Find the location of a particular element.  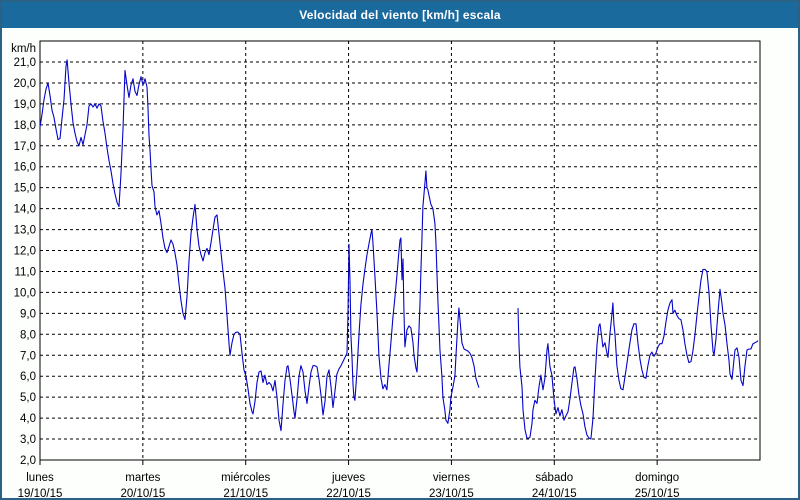

x-axis-date-label: 24/10/15 is located at coordinates (554, 493).